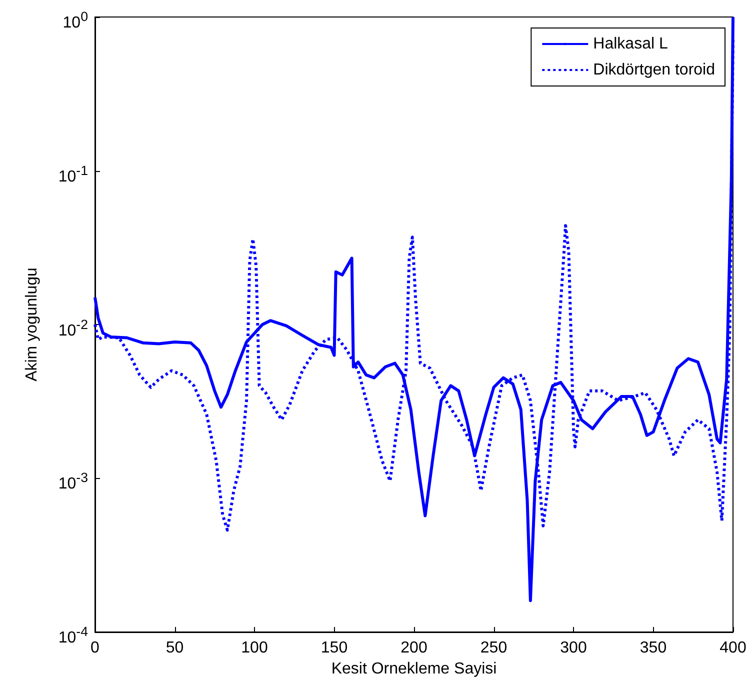 The height and width of the screenshot is (690, 755). What do you see at coordinates (494, 648) in the screenshot?
I see `x-tick-label: 250` at bounding box center [494, 648].